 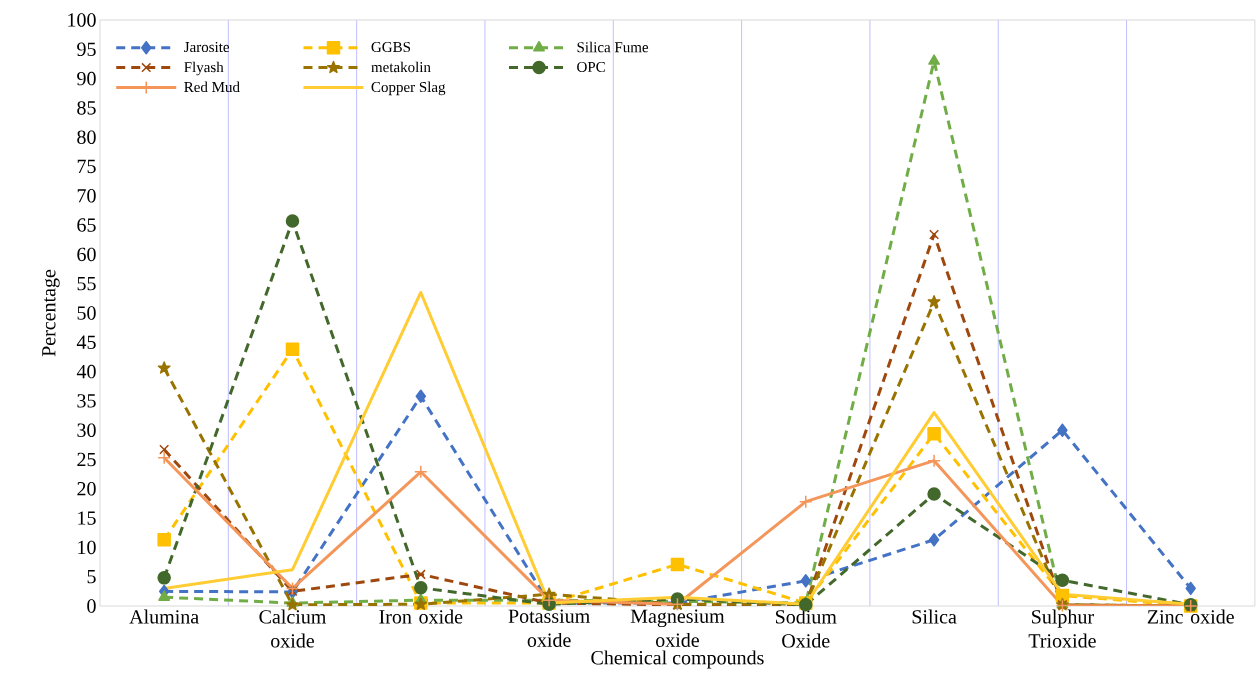 I want to click on legend-label: Jarosite, so click(x=207, y=47).